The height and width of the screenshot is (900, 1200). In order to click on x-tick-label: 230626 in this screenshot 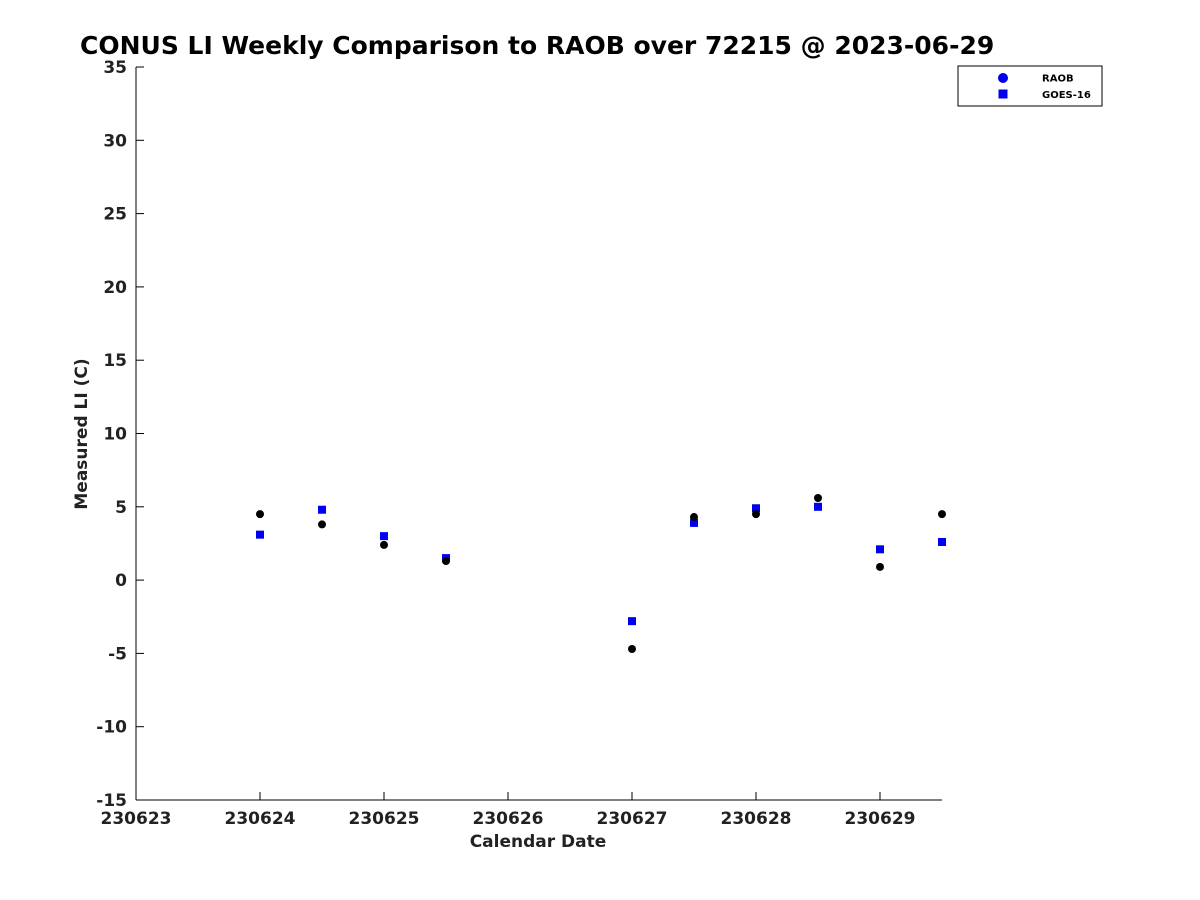, I will do `click(508, 819)`.